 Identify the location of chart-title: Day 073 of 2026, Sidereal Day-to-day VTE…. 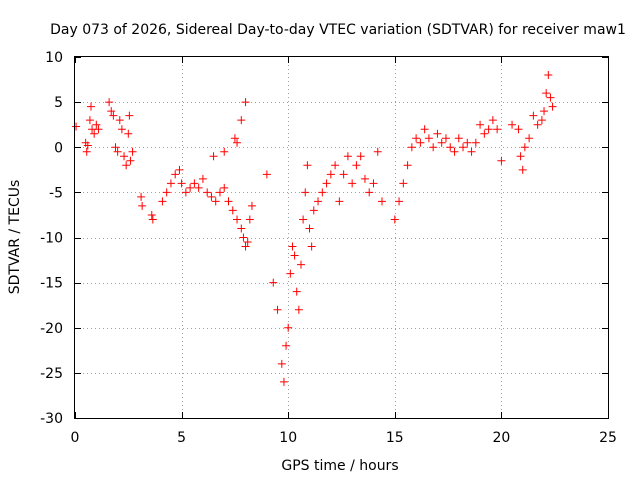
(338, 30).